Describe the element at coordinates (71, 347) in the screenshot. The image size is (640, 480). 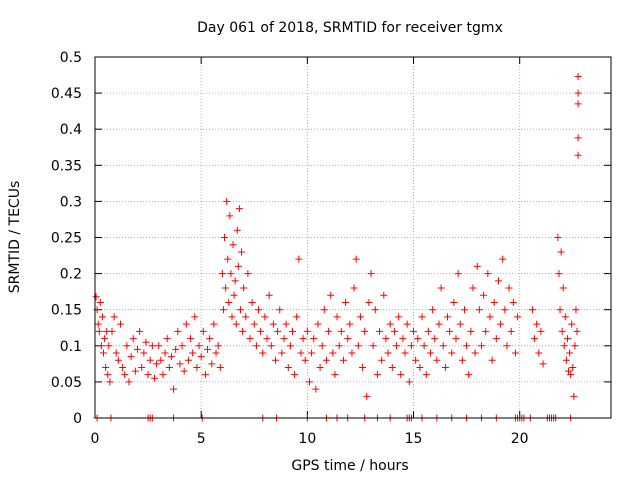
I see `y-tick-label: 0.1` at that location.